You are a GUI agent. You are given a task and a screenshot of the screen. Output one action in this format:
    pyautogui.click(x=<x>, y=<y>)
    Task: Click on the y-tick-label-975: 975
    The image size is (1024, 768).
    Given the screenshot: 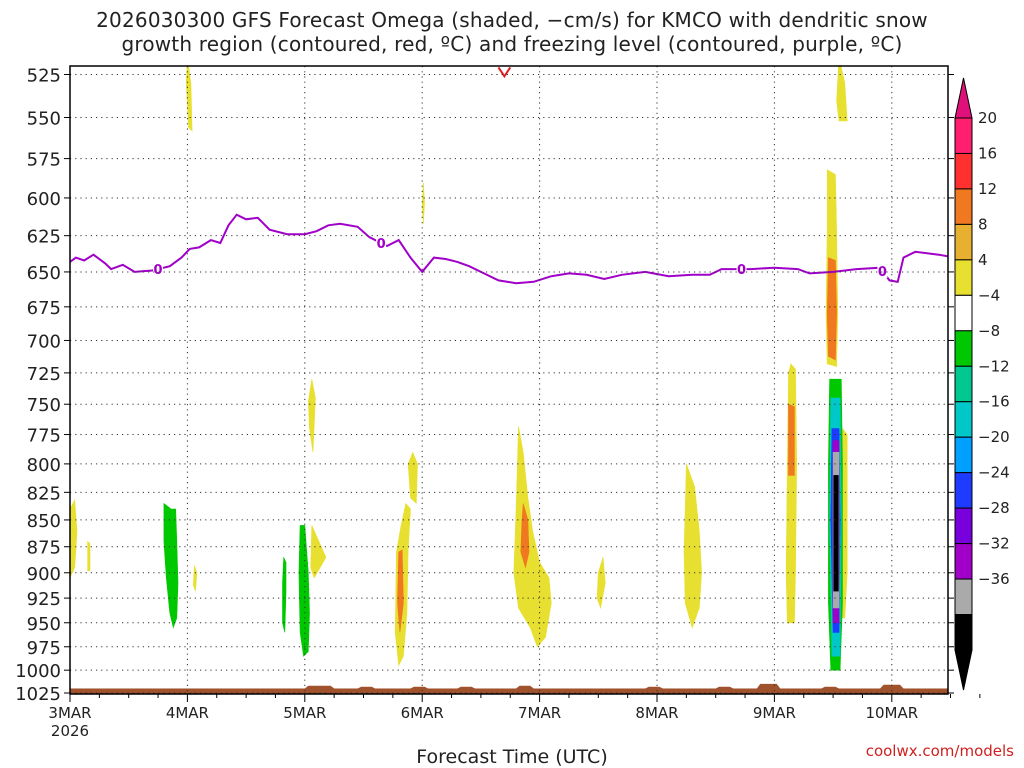 What is the action you would take?
    pyautogui.click(x=44, y=648)
    